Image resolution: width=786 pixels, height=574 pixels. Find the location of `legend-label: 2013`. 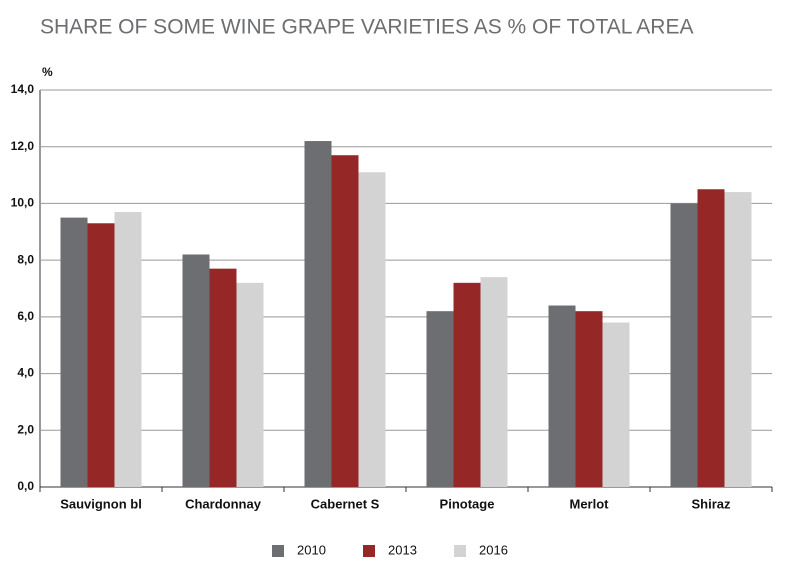

legend-label: 2013 is located at coordinates (402, 549).